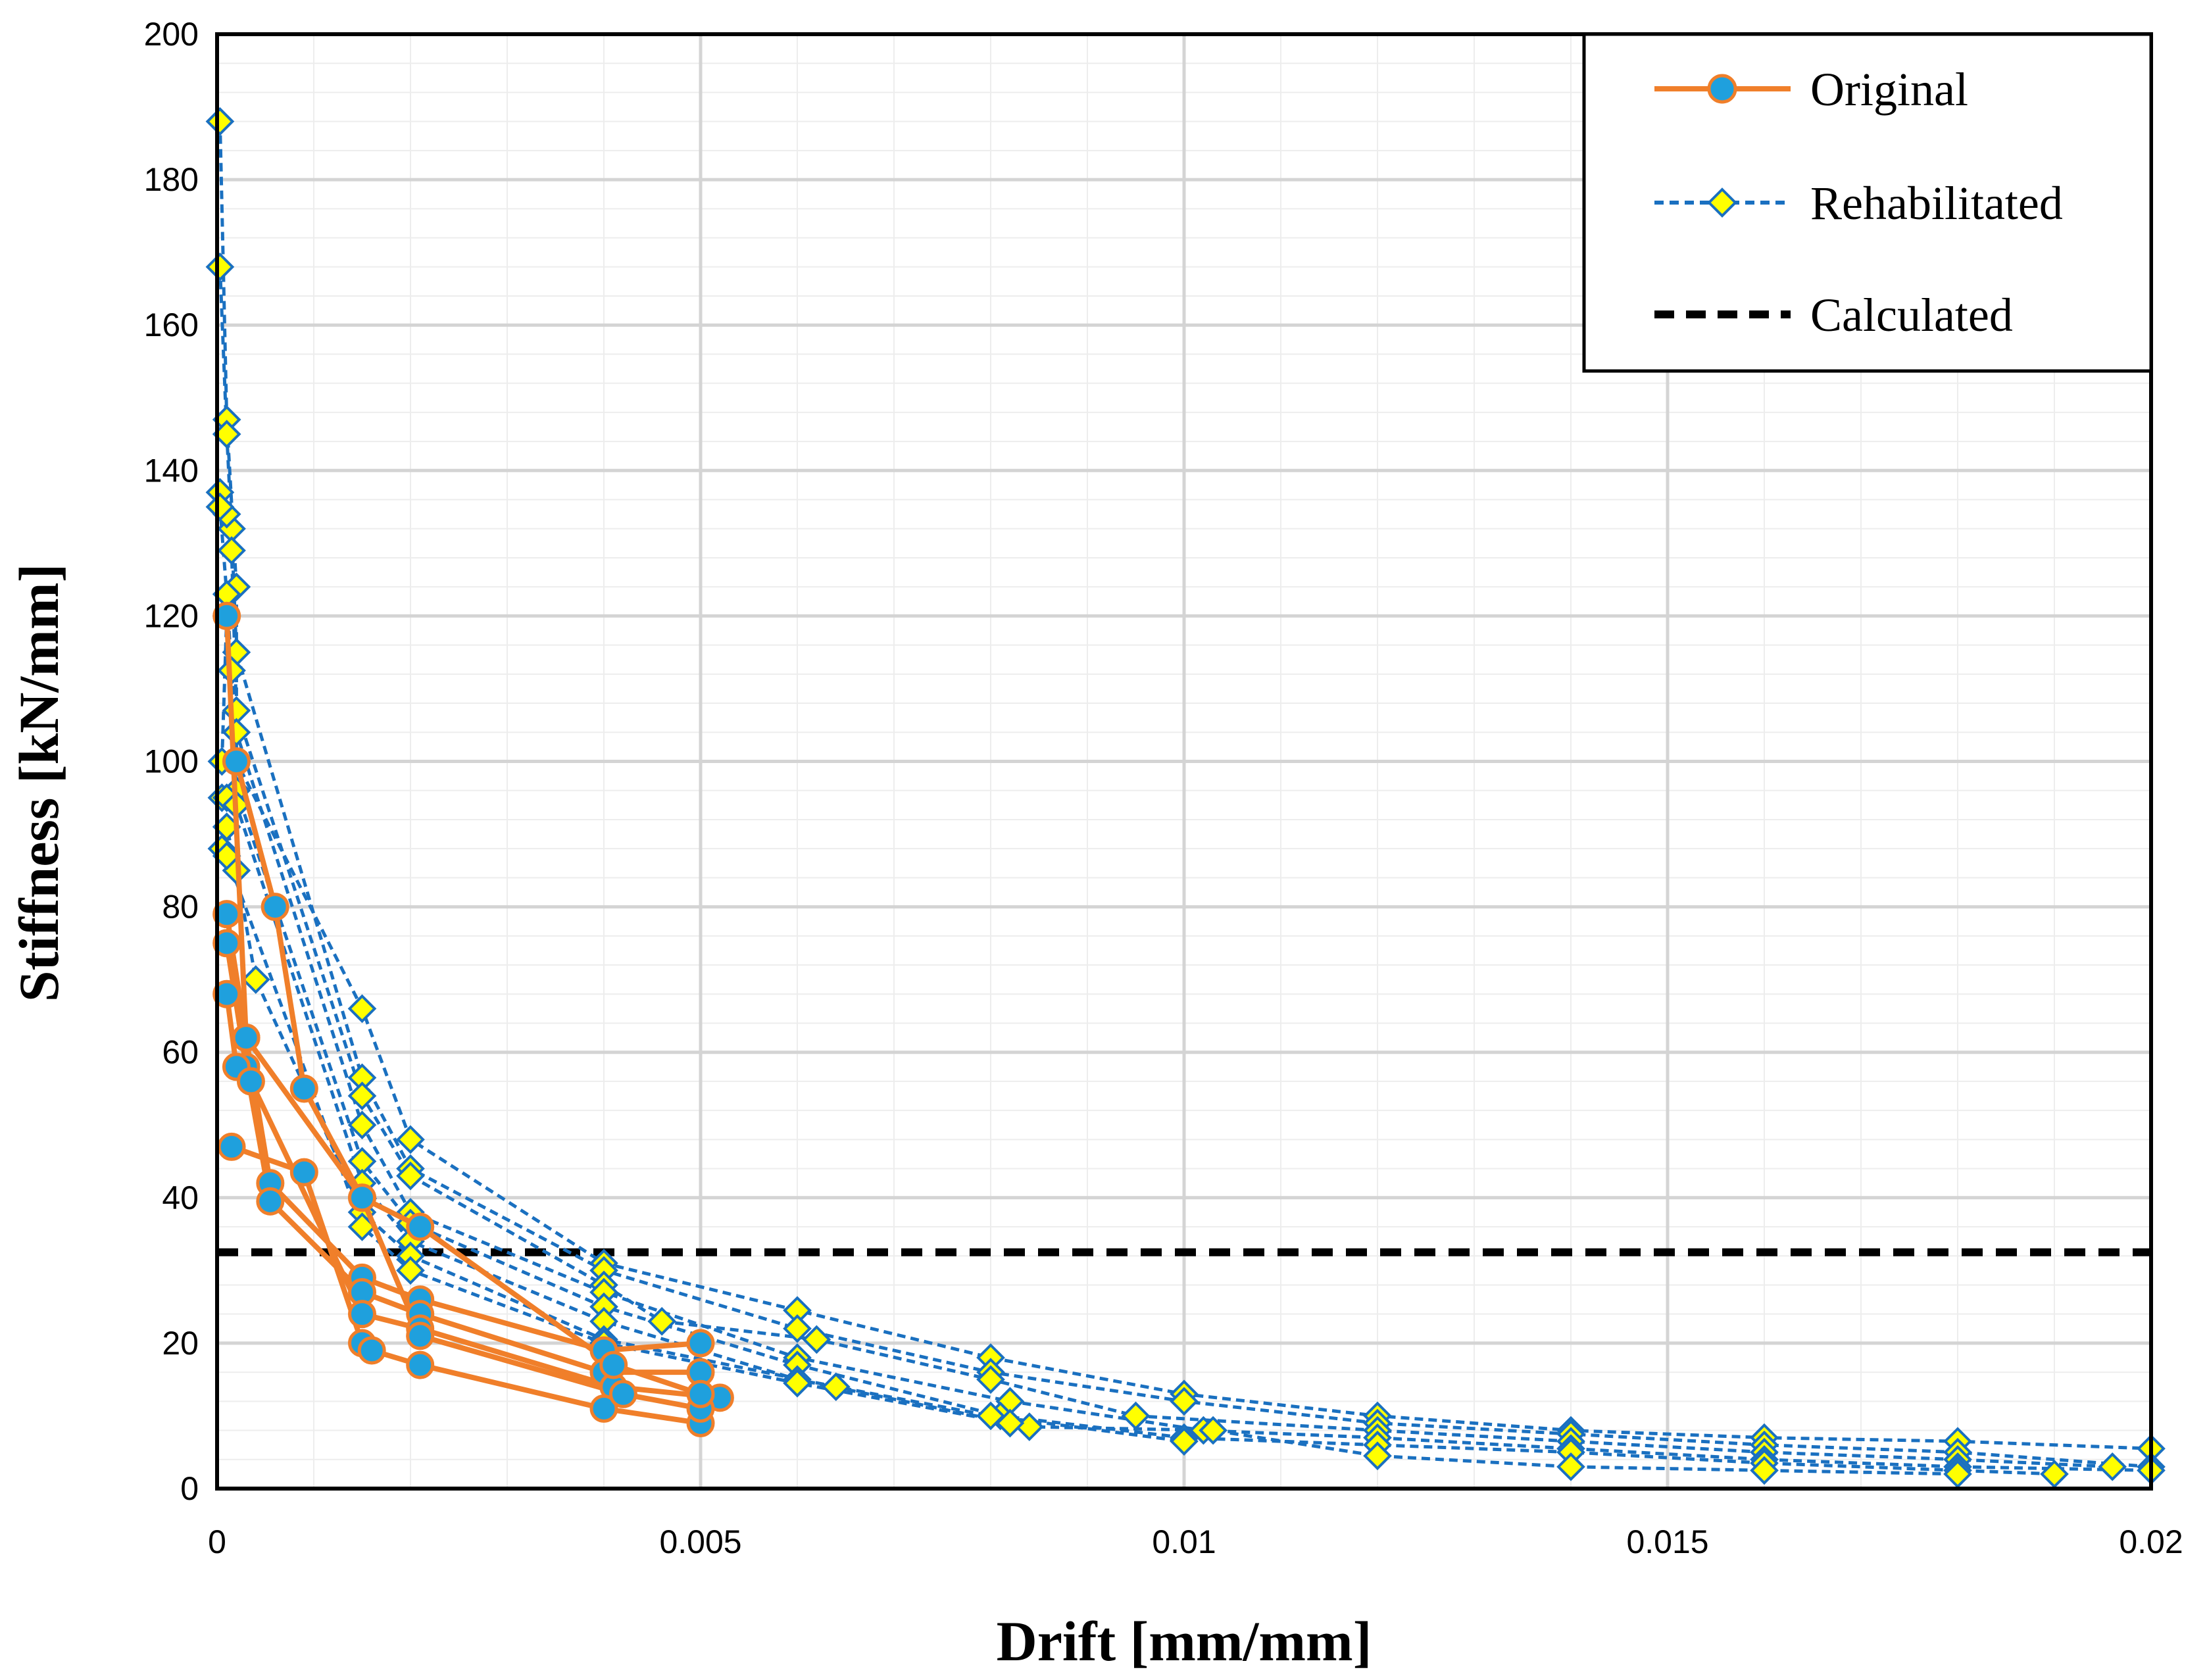 This screenshot has height=1680, width=2207. Describe the element at coordinates (171, 325) in the screenshot. I see `y-tick-label: 160` at that location.